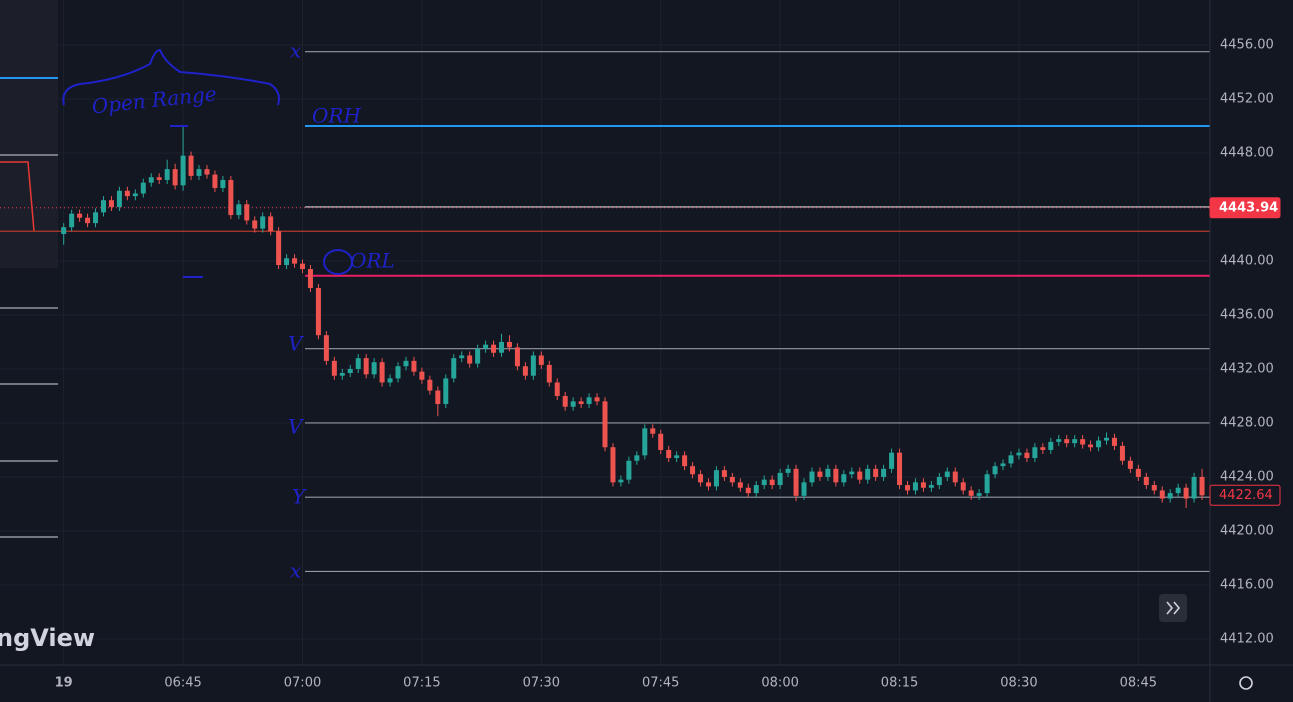 The height and width of the screenshot is (702, 1293). I want to click on handwritten-brace, so click(171, 77).